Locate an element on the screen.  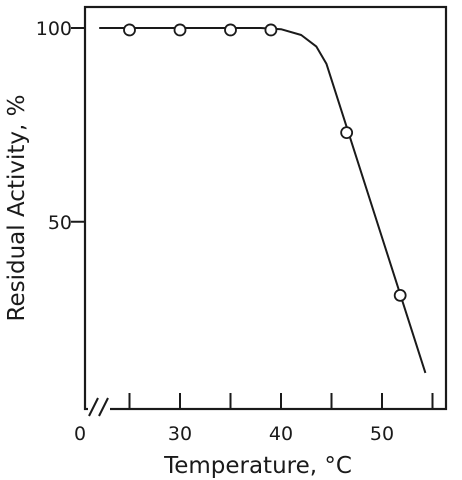
x-tick-label: 50 is located at coordinates (382, 434).